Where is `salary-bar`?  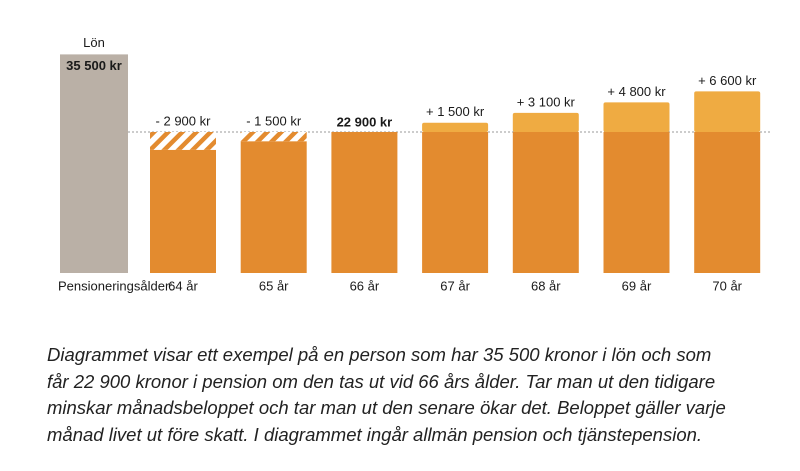 salary-bar is located at coordinates (94, 163).